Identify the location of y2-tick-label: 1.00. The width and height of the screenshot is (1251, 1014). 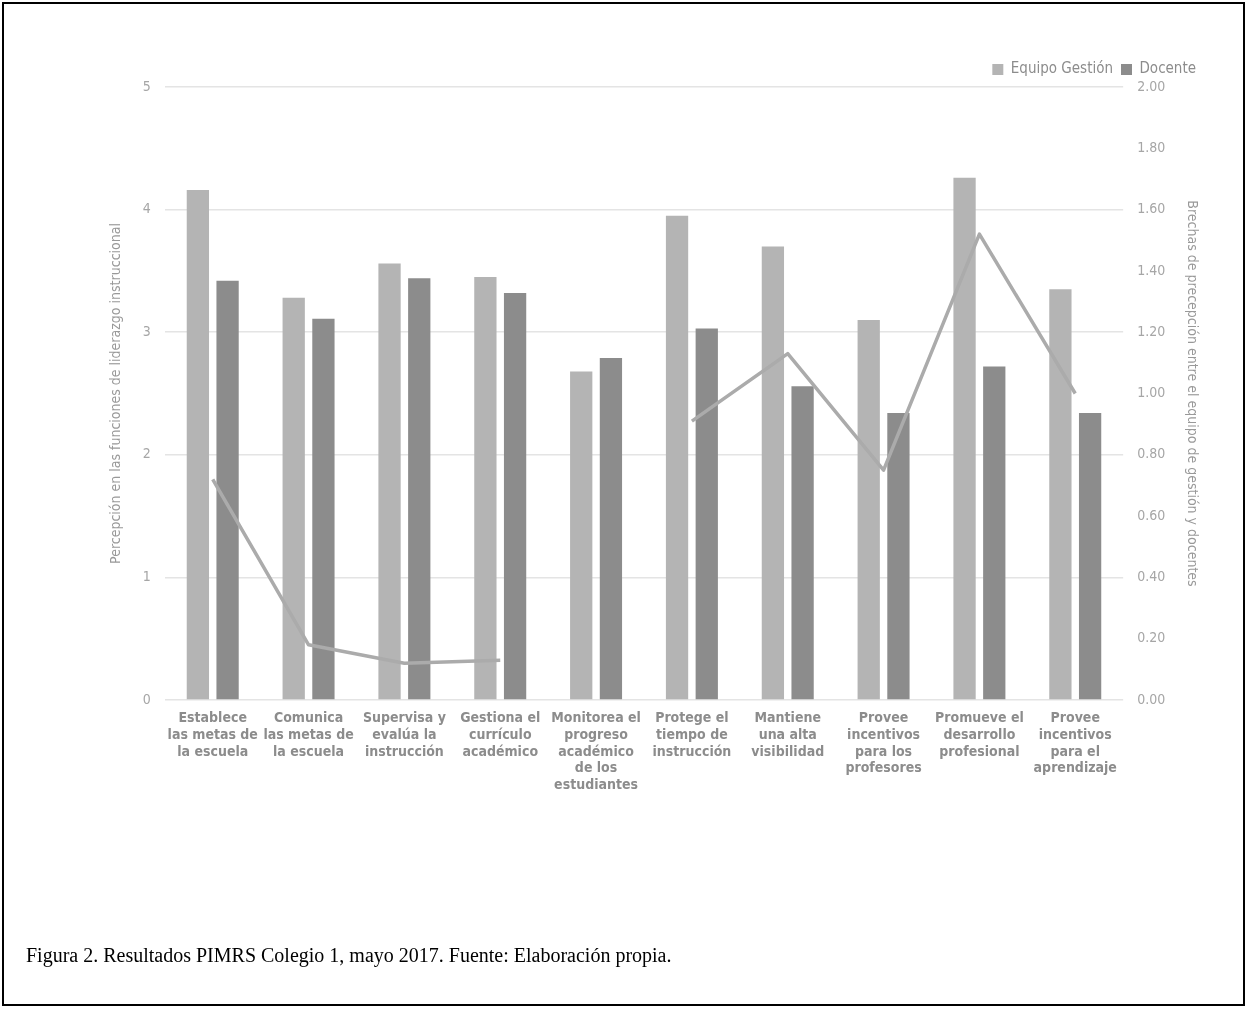
(1151, 392).